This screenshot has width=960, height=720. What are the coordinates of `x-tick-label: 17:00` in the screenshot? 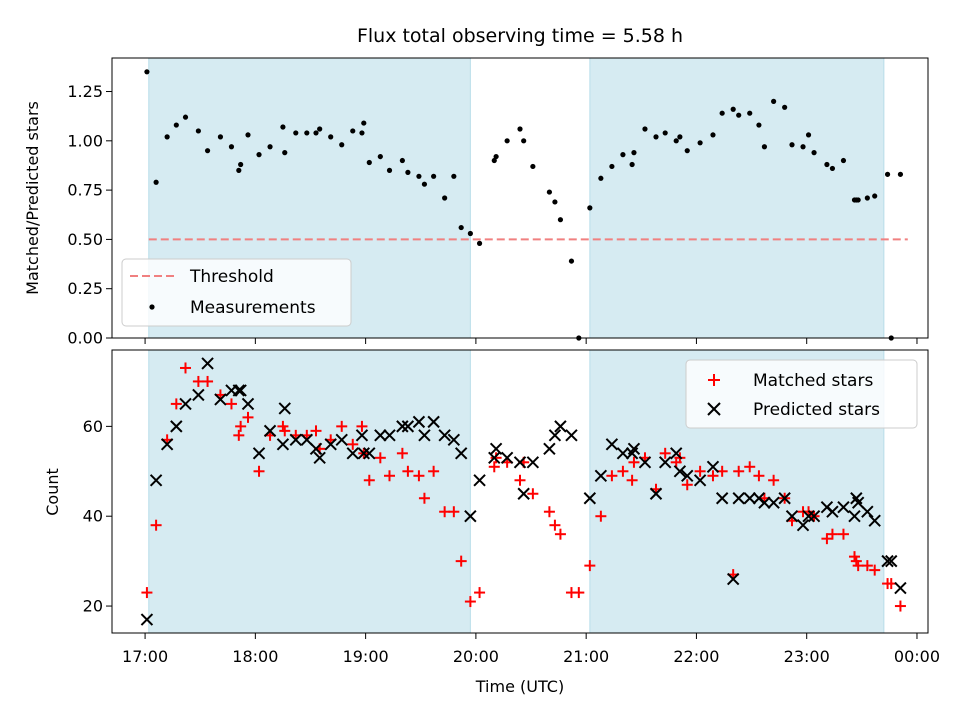 It's located at (145, 656).